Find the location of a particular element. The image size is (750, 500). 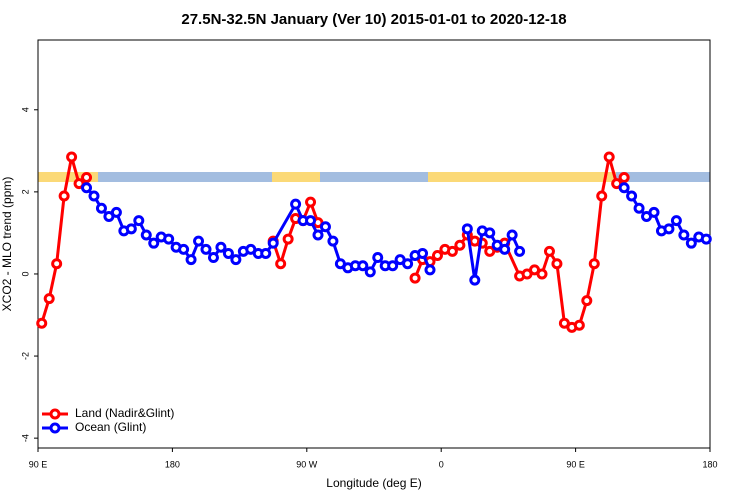

y-tick-label: 2 is located at coordinates (25, 191).